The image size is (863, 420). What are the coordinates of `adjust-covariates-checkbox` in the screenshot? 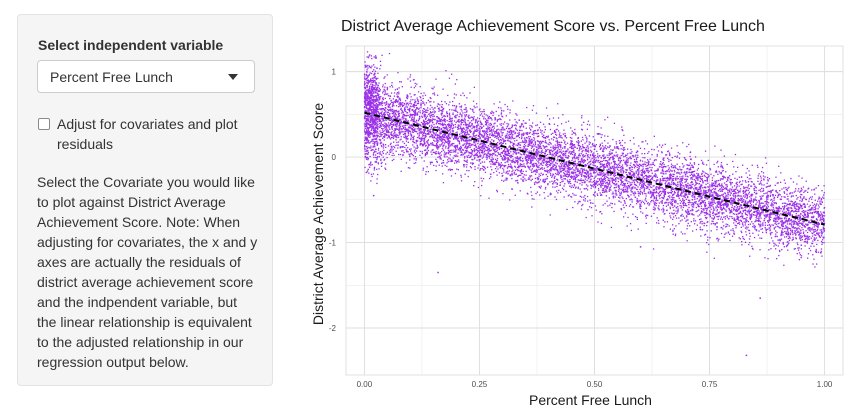 It's located at (44, 124).